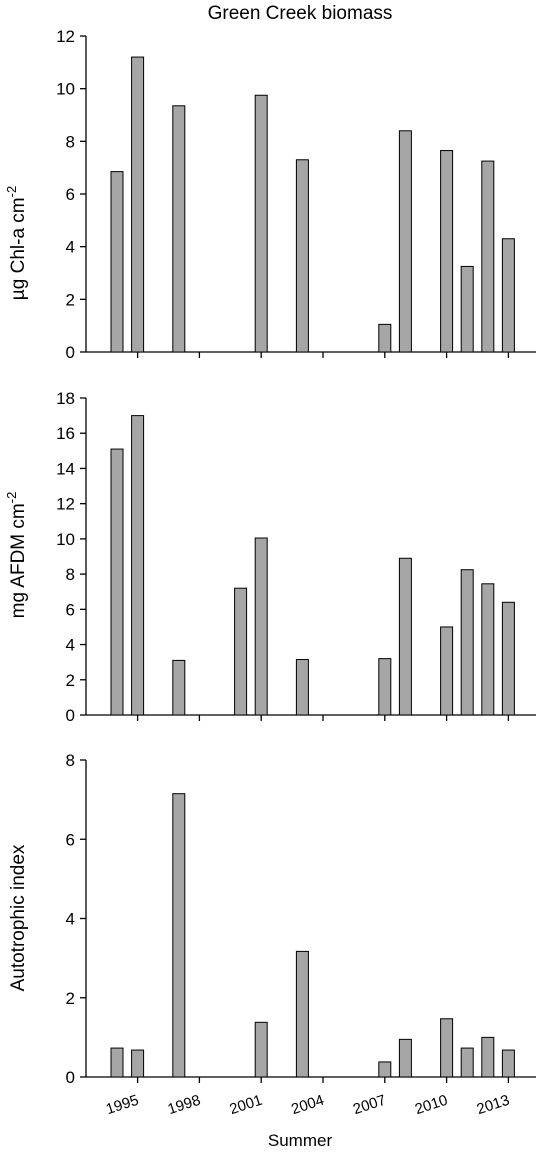 Image resolution: width=541 pixels, height=1154 pixels. I want to click on y-tick-label: 18, so click(65, 398).